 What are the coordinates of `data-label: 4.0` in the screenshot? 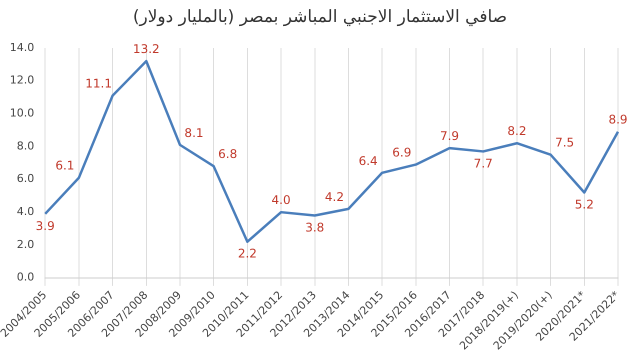 It's located at (281, 200).